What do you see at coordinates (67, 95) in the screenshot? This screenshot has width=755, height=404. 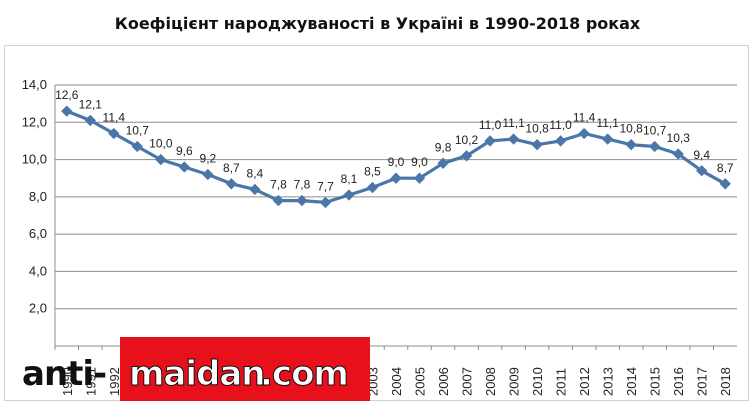 I see `data-label: 12,6` at bounding box center [67, 95].